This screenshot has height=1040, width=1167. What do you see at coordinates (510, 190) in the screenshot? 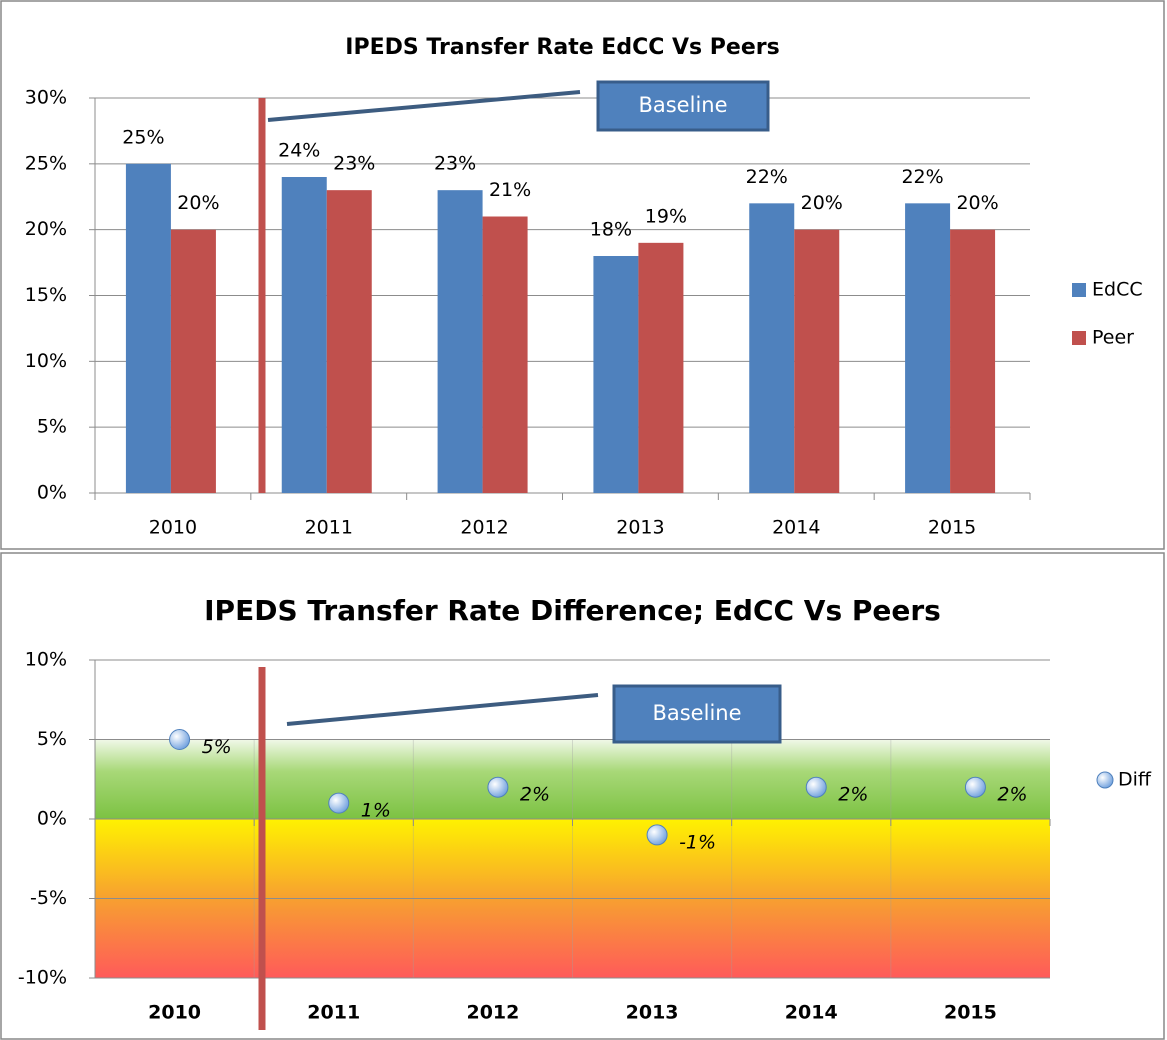
I see `data-label: 21%` at bounding box center [510, 190].